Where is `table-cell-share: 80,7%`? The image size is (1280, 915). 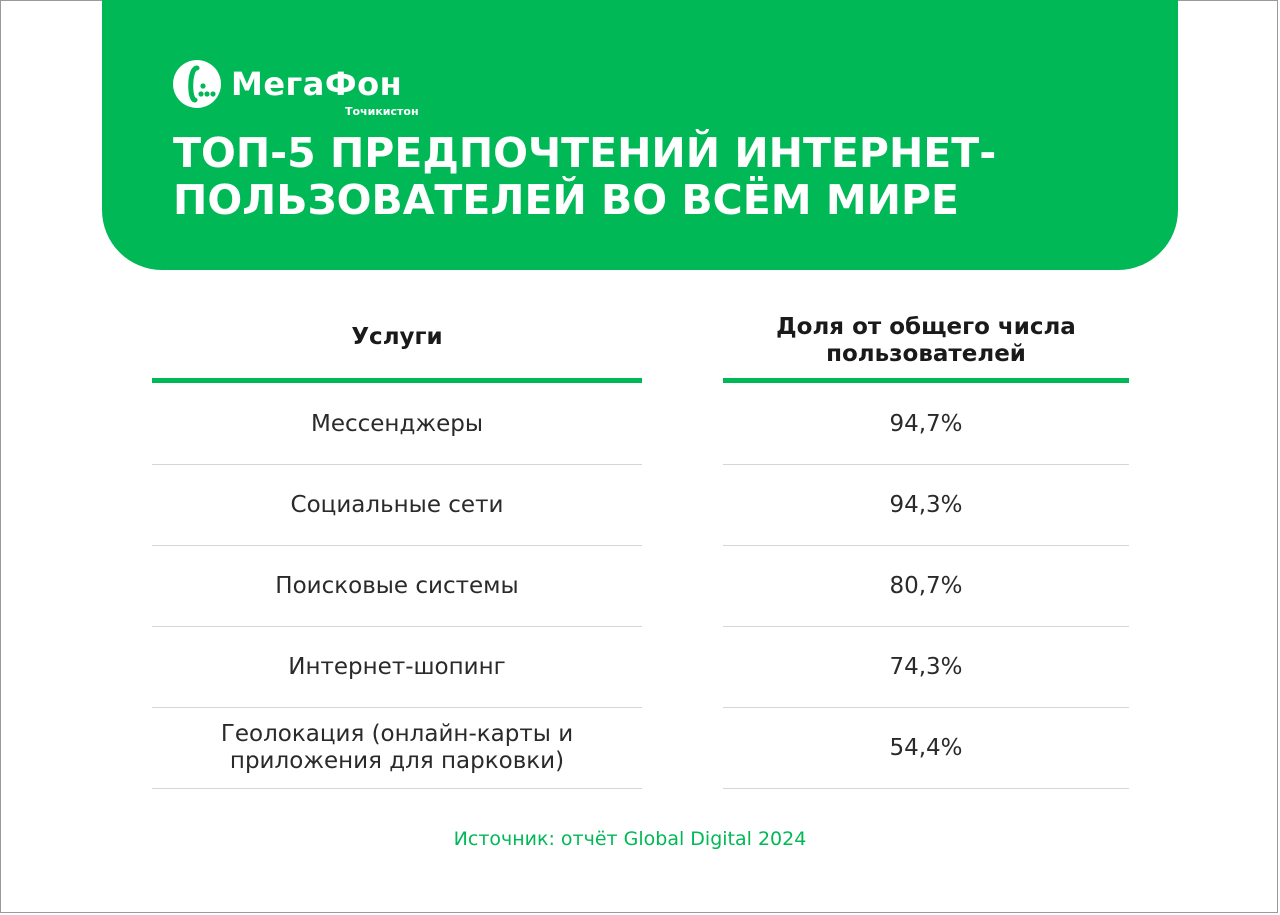 table-cell-share: 80,7% is located at coordinates (926, 586).